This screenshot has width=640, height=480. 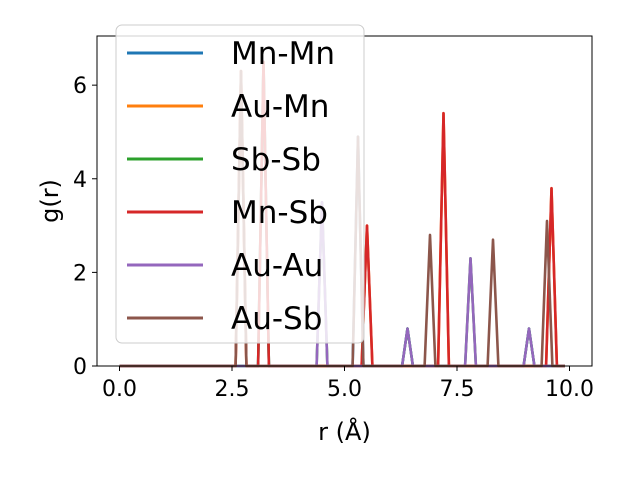 What do you see at coordinates (119, 389) in the screenshot?
I see `x-tick-label: 0.0` at bounding box center [119, 389].